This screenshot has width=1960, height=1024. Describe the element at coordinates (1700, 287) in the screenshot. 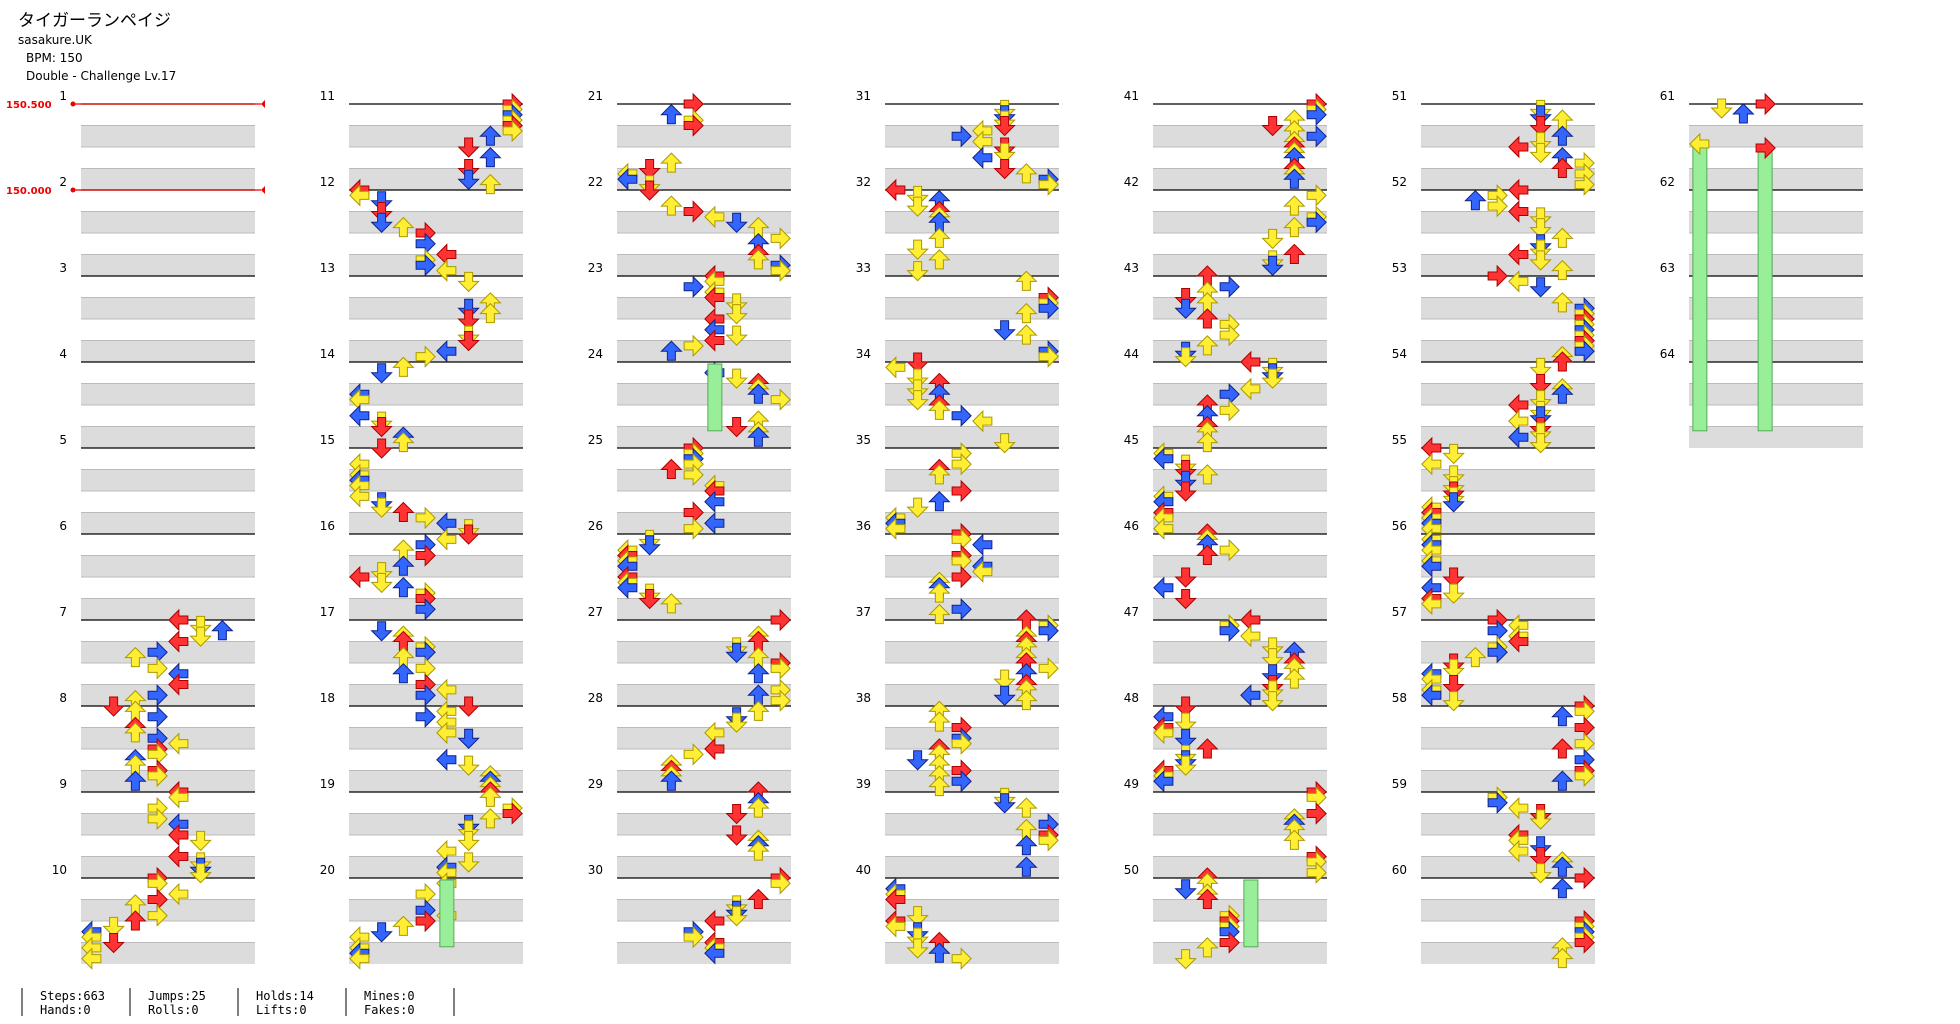

I see `hold` at that location.